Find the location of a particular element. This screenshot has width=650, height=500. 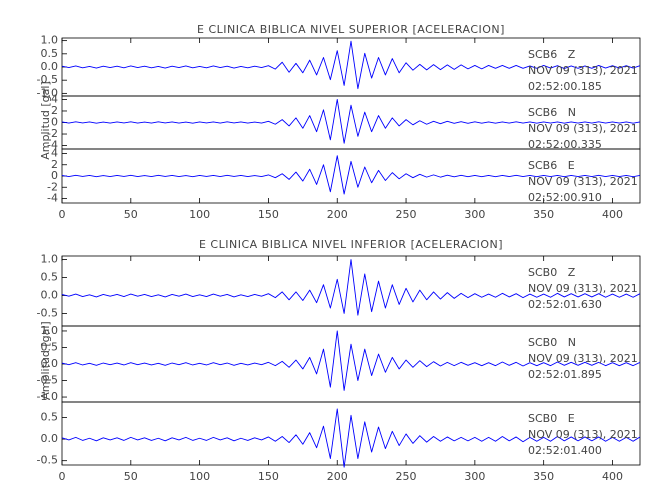

time-label: 02:52:00.910 is located at coordinates (565, 197).